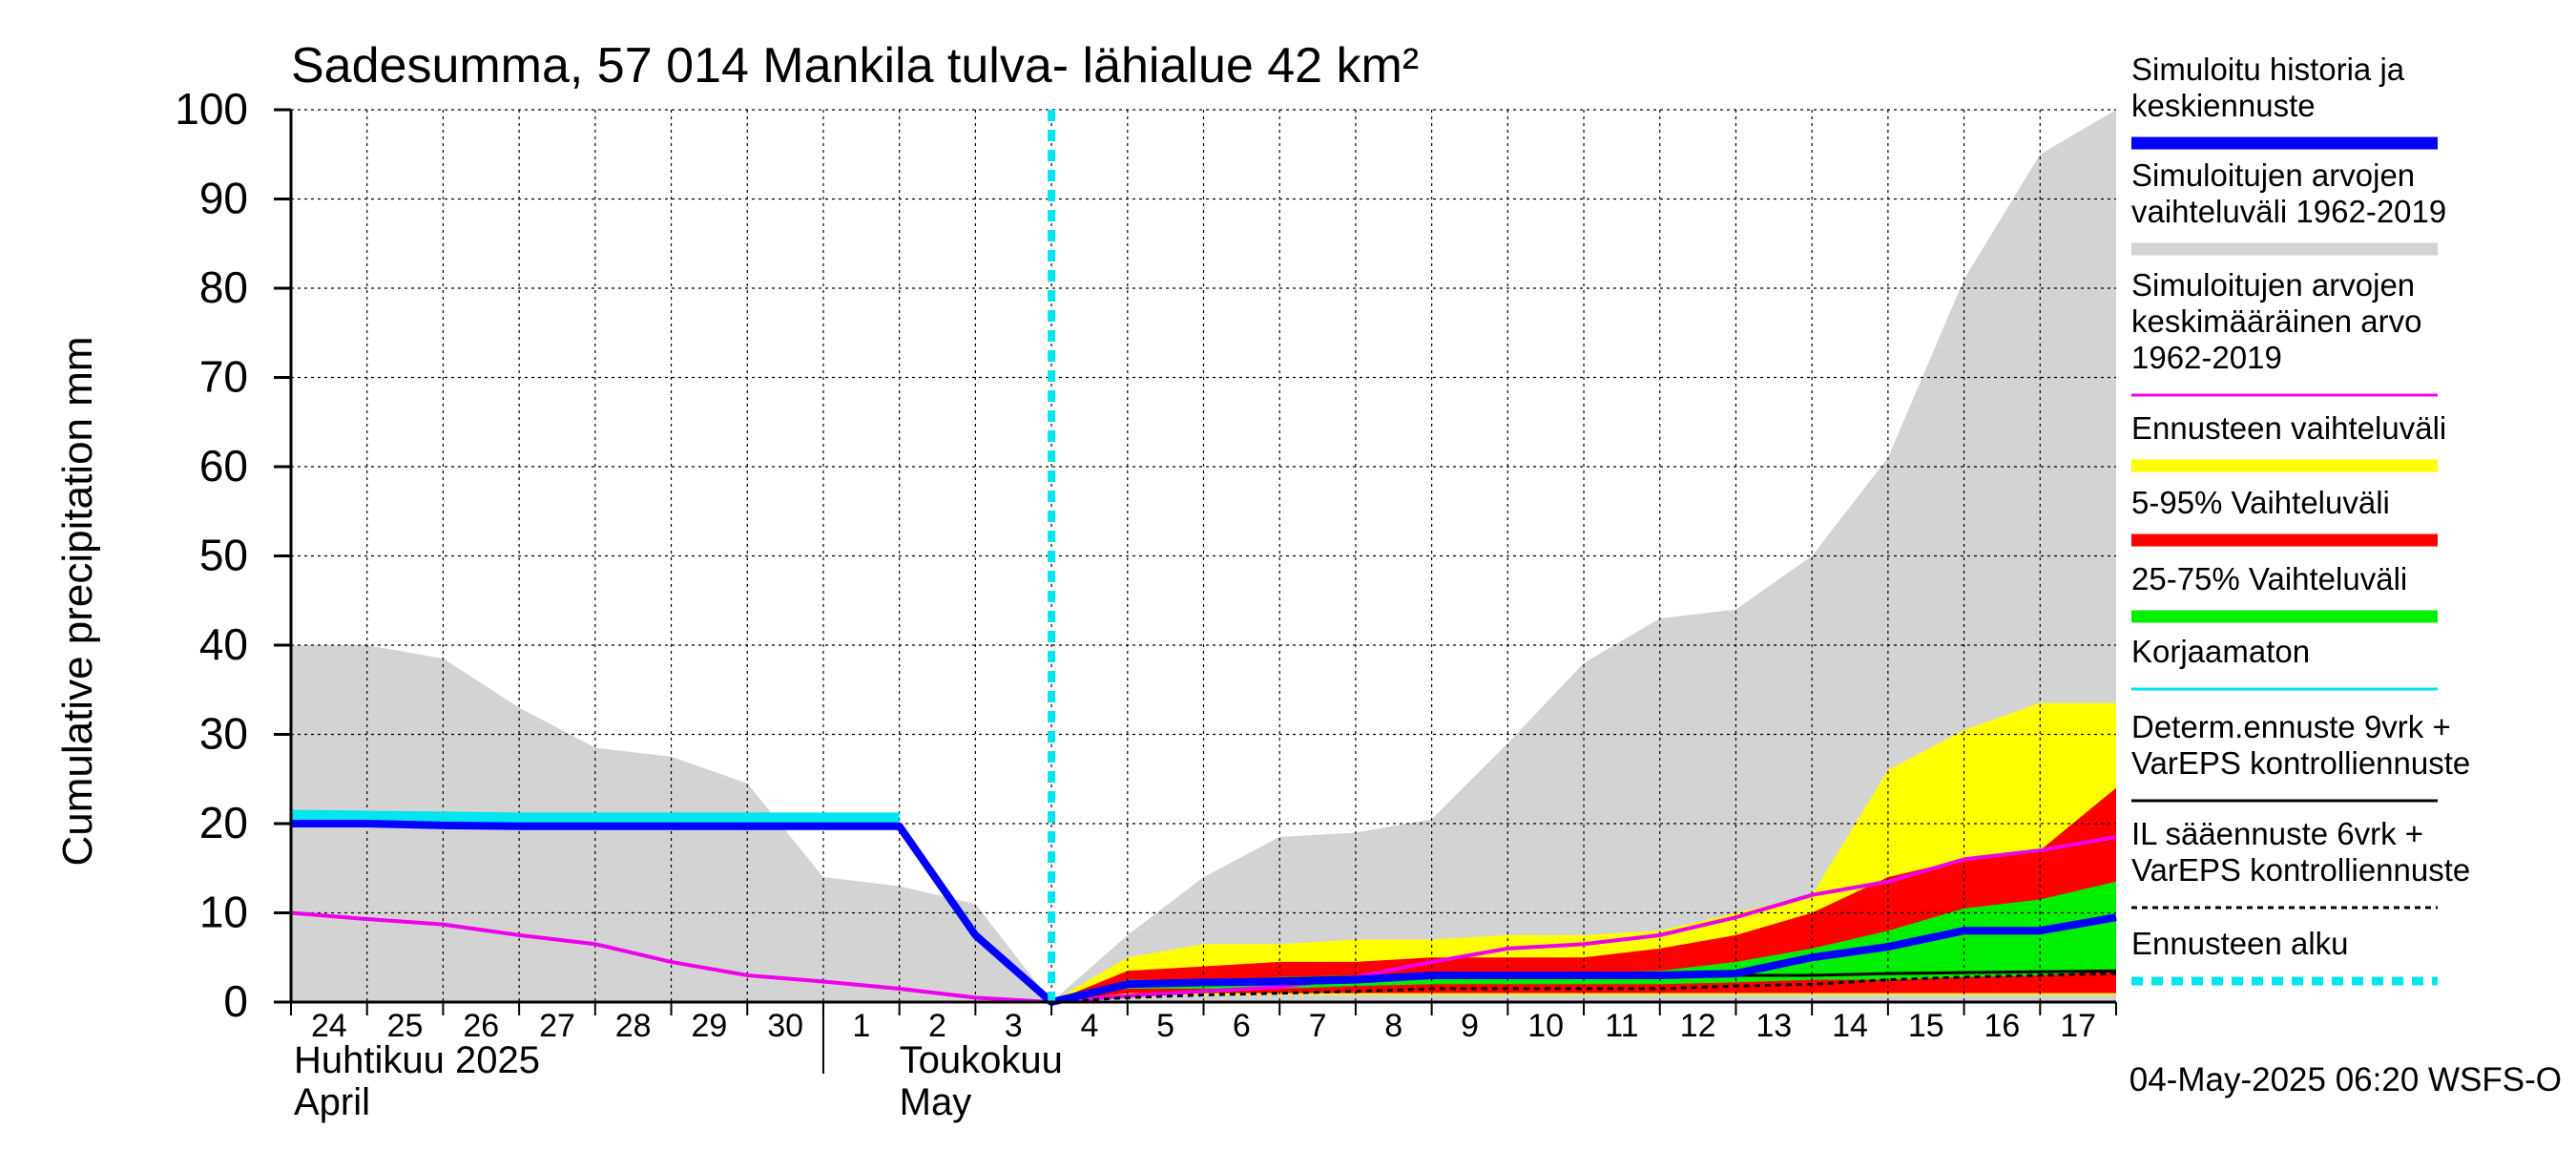  I want to click on y-tick-label: 100, so click(211, 109).